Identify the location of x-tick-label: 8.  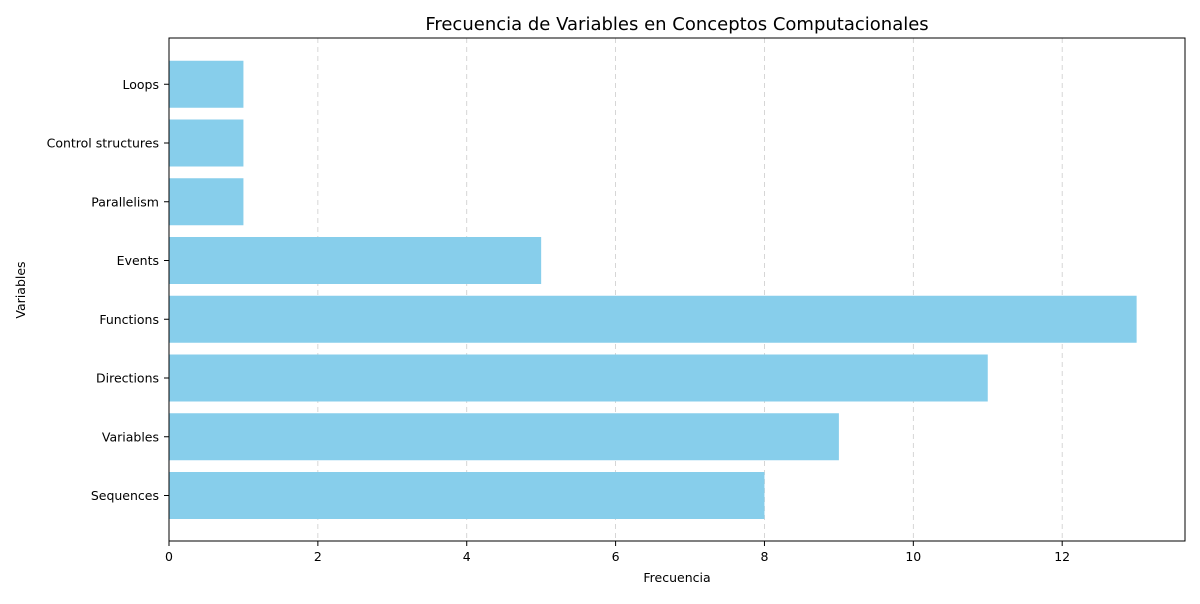
(764, 556).